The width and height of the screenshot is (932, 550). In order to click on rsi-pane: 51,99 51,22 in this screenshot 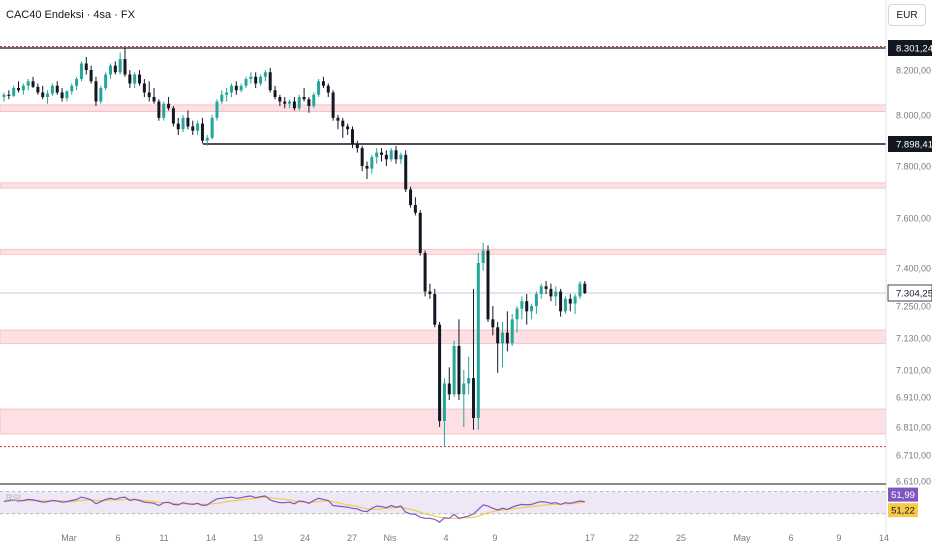, I will do `click(459, 505)`.